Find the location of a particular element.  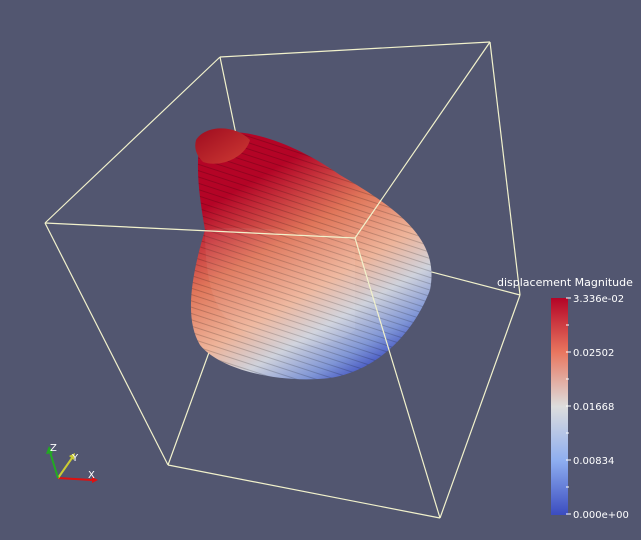

axis-z-label: Z is located at coordinates (53, 448).